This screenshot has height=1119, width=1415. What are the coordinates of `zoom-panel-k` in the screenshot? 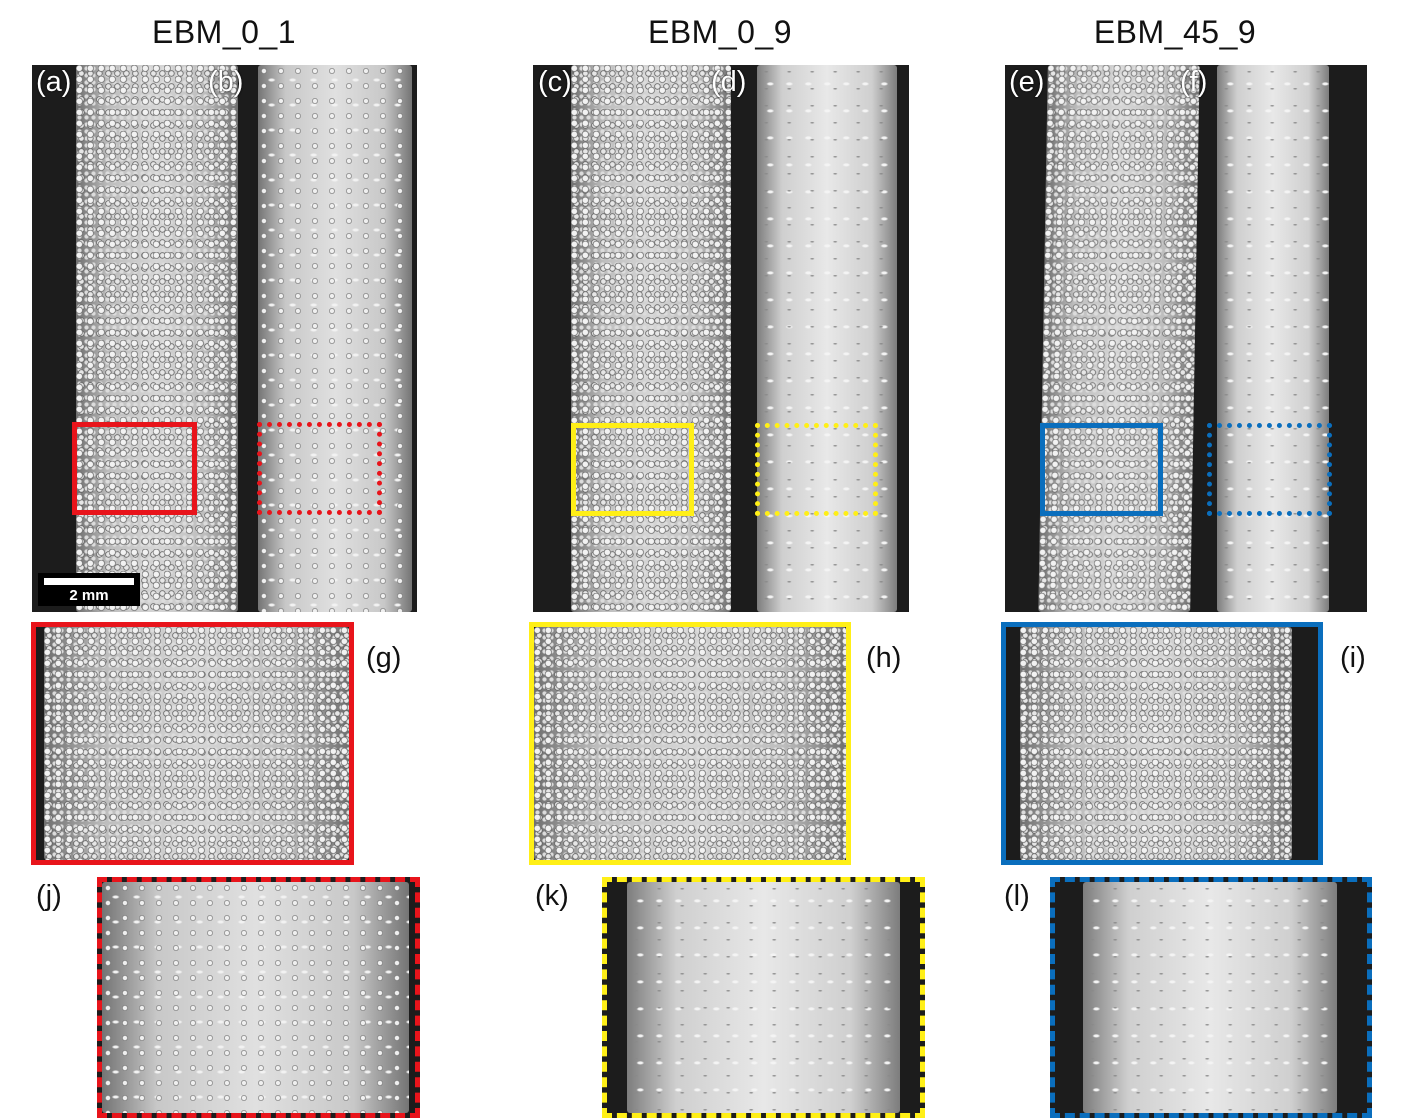 It's located at (763, 997).